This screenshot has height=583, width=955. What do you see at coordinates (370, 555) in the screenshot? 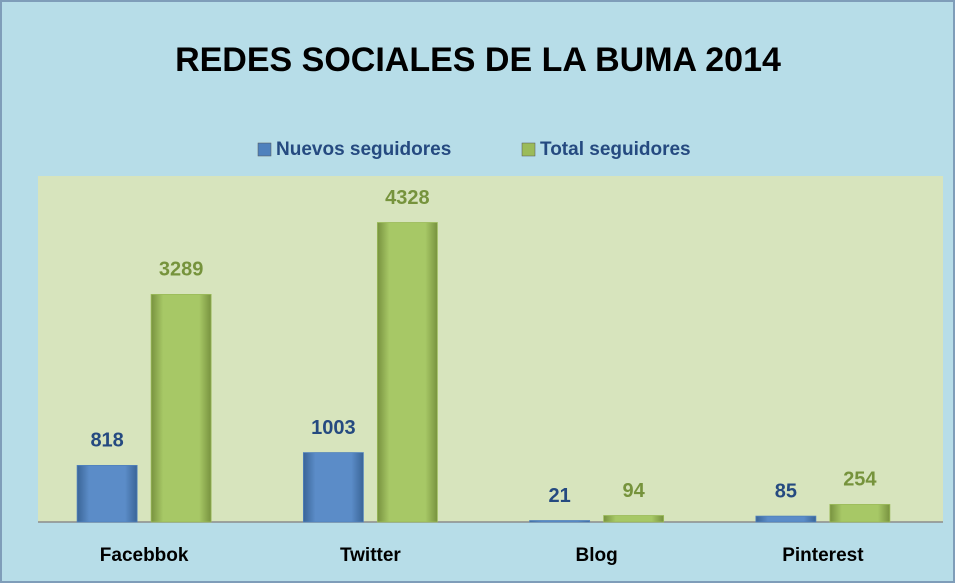
I see `x-tick-label: Twitter` at bounding box center [370, 555].